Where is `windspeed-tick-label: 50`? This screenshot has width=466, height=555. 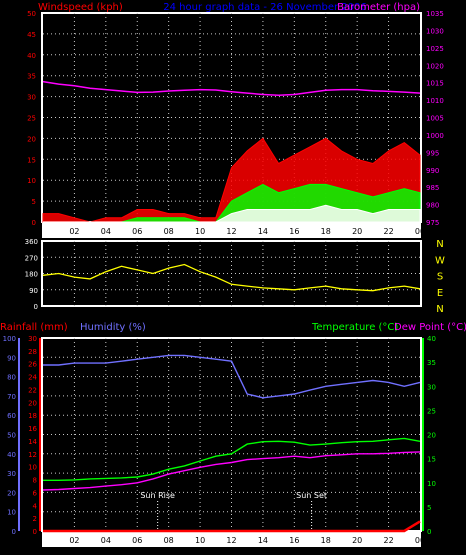 windspeed-tick-label: 50 is located at coordinates (31, 14).